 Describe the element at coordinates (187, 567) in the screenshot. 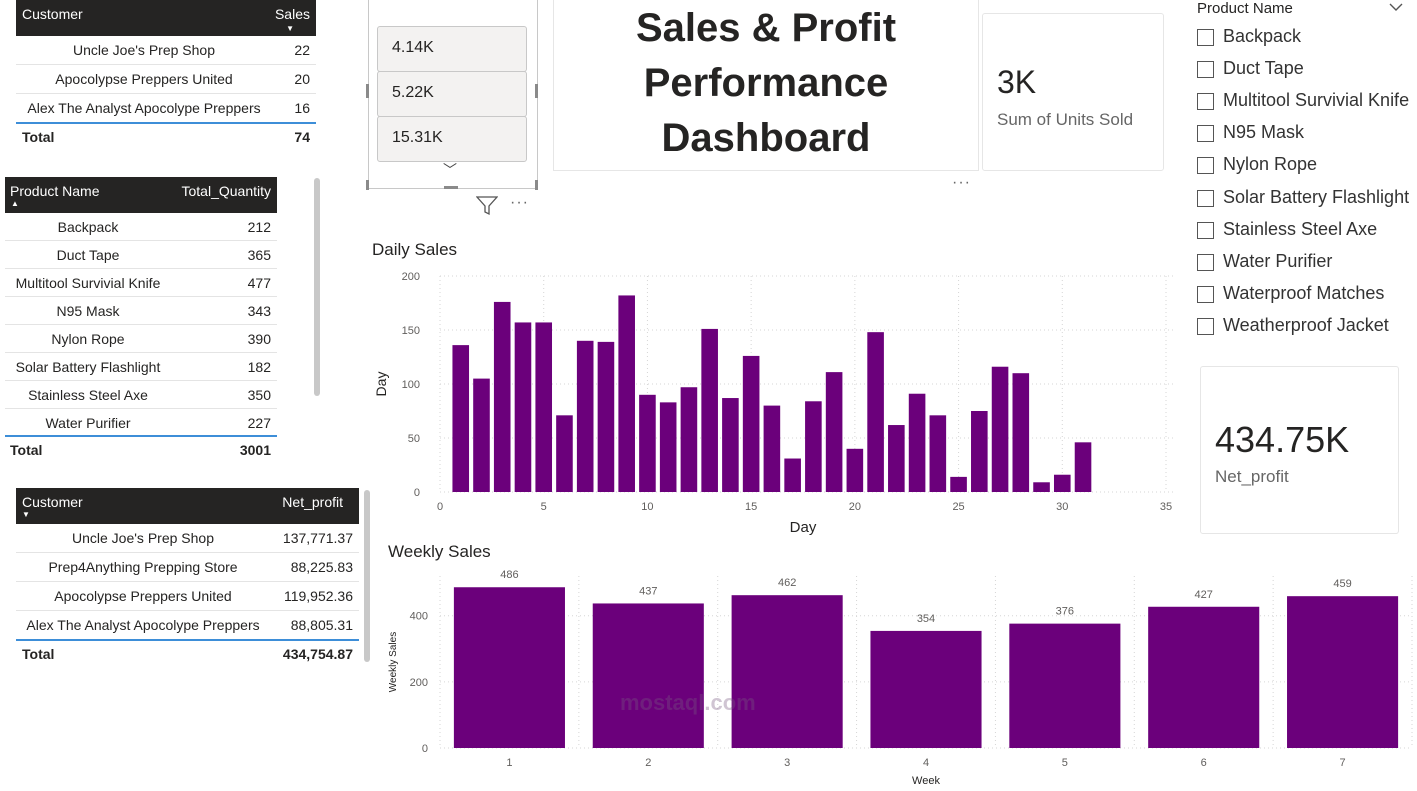

I see `table-row: Prep4Anything Prepping Store 88,225.83` at that location.